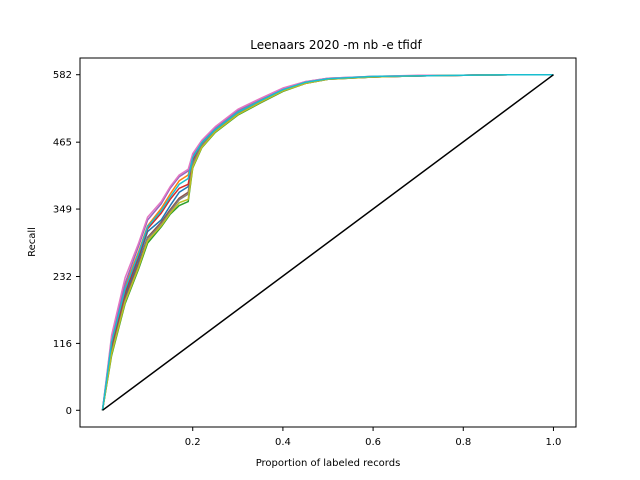 The height and width of the screenshot is (480, 640). I want to click on x-tick-label: 0.4, so click(283, 442).